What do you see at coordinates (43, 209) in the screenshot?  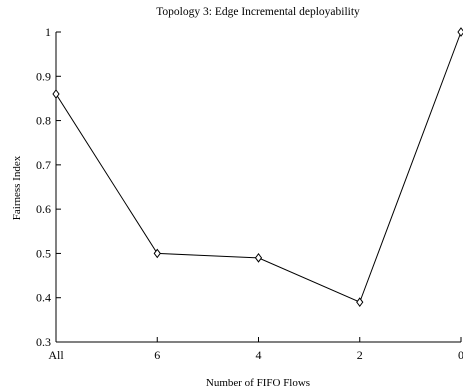 I see `y-tick-label: 0.6` at bounding box center [43, 209].